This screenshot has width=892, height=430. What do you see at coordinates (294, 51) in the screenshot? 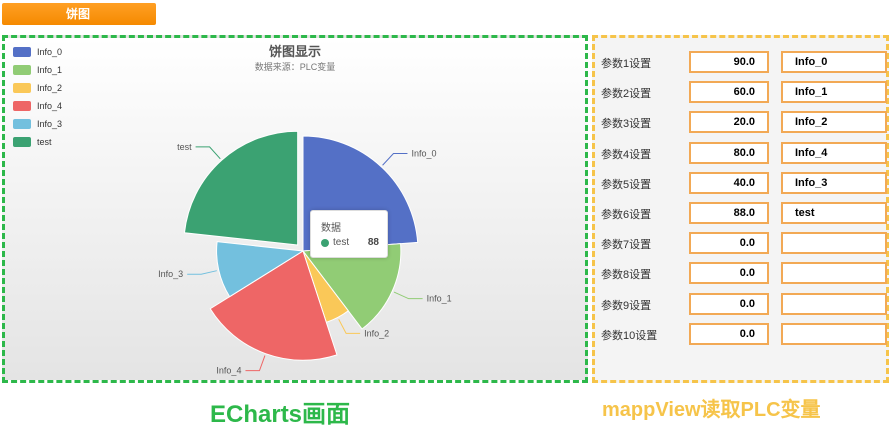
I see `chart-title: 饼图显示` at bounding box center [294, 51].